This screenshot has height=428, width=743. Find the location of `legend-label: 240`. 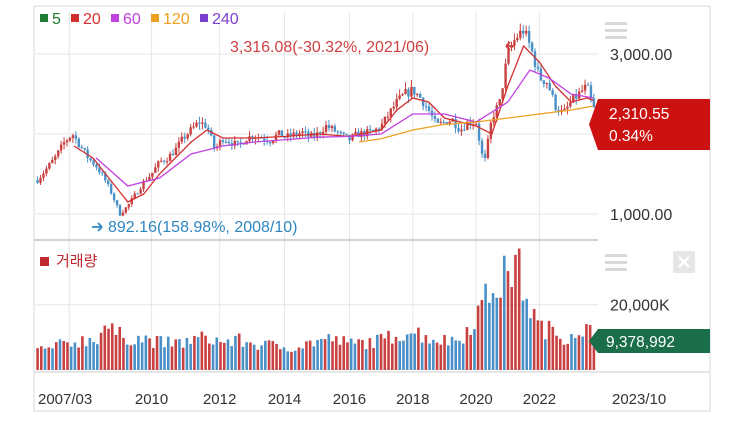

legend-label: 240 is located at coordinates (225, 19).